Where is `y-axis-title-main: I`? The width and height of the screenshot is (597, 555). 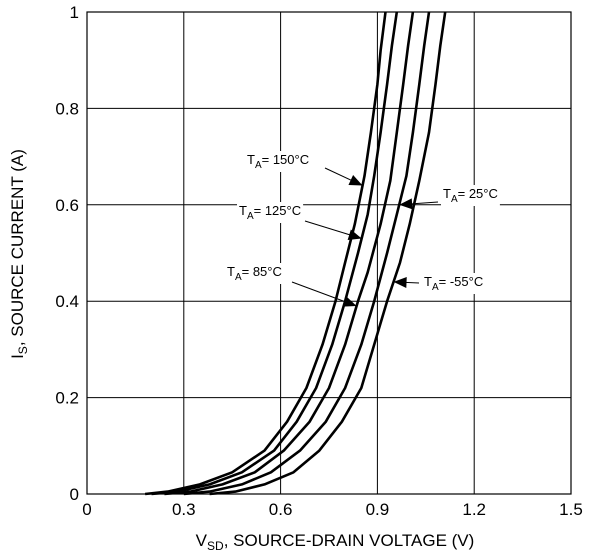
y-axis-title-main: I is located at coordinates (17, 356).